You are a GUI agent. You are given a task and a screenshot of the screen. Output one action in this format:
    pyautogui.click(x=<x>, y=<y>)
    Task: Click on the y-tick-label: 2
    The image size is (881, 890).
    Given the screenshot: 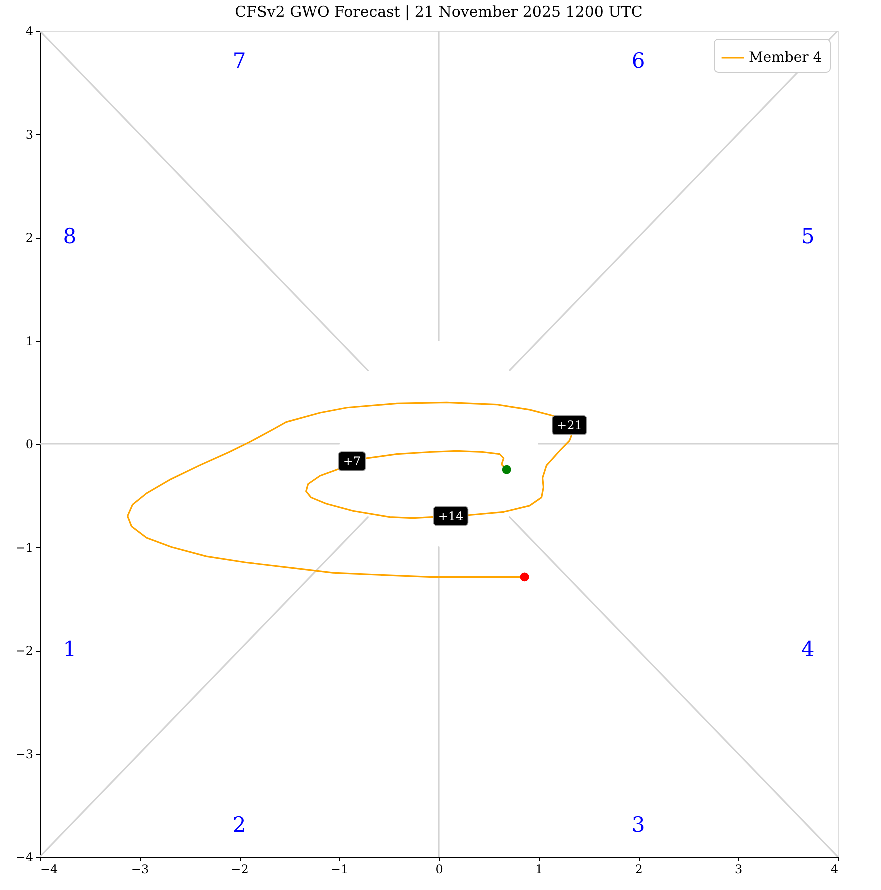 What is the action you would take?
    pyautogui.click(x=30, y=238)
    